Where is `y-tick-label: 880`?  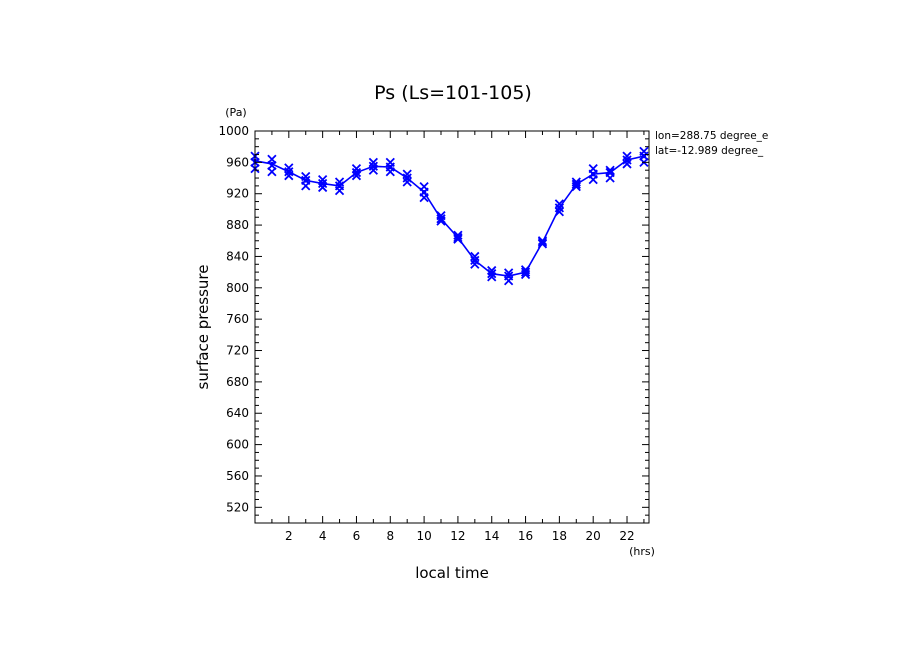
y-tick-label: 880 is located at coordinates (237, 225).